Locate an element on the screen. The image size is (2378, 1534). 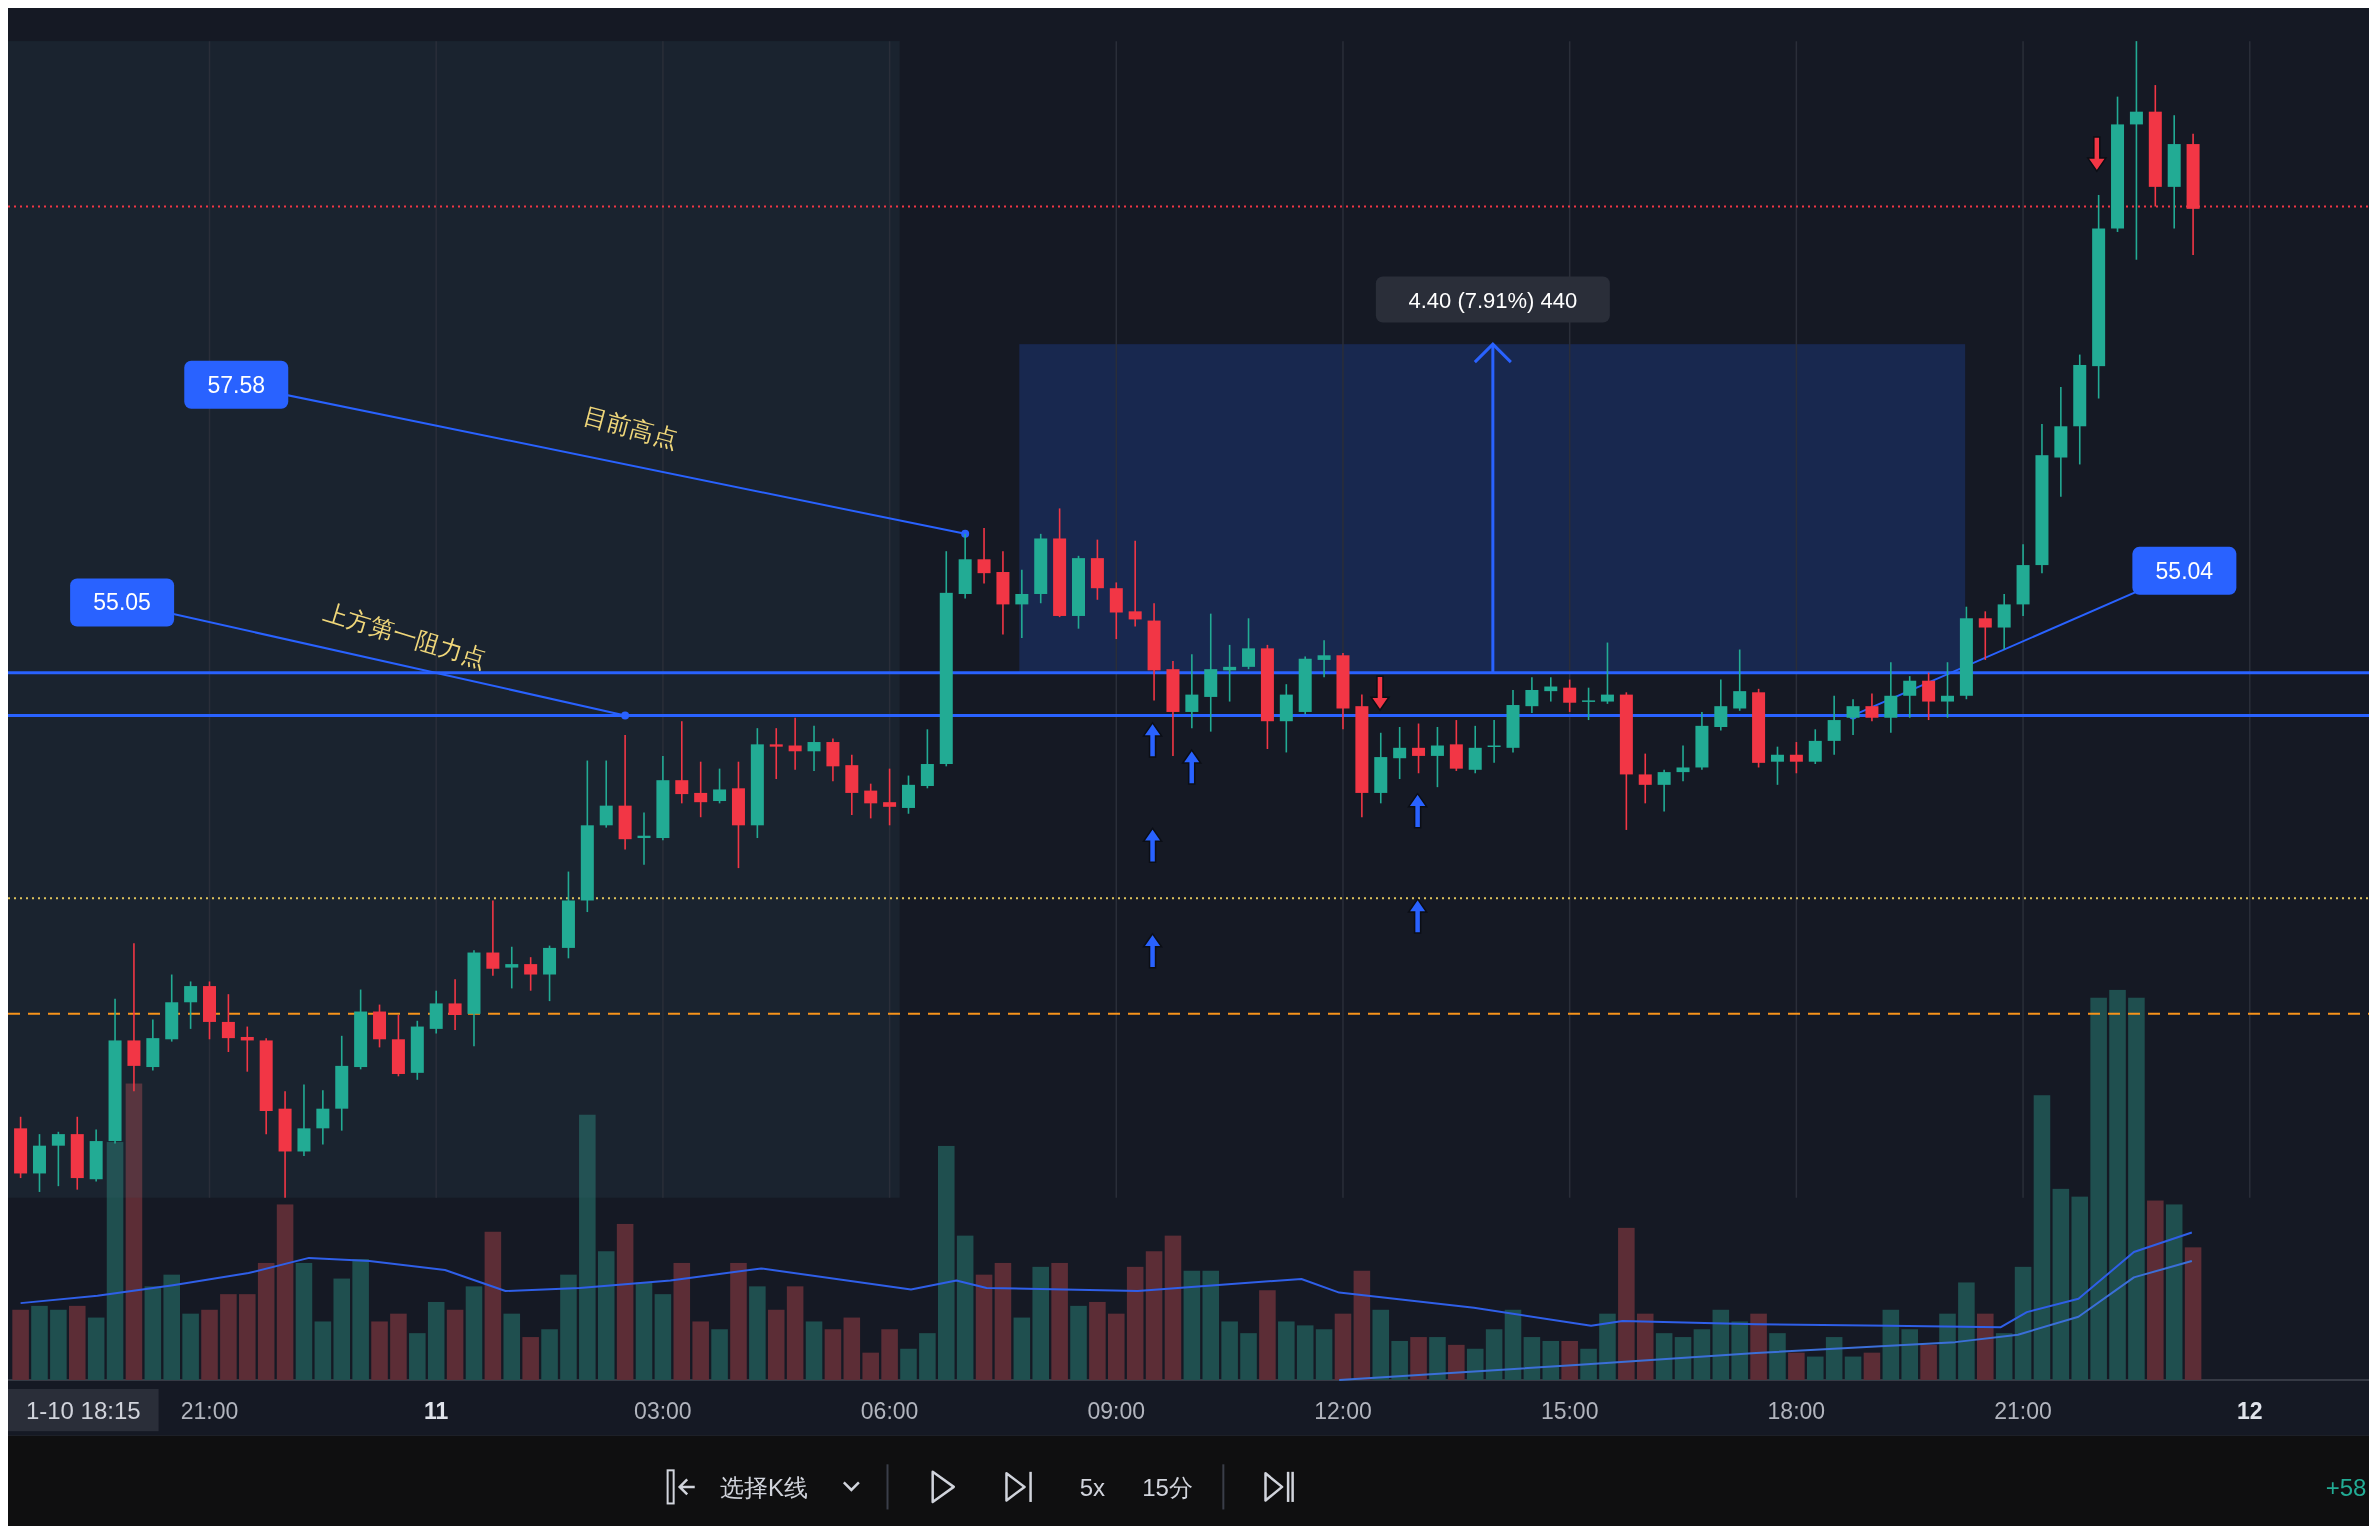
x-tick-label: 18:00 is located at coordinates (1796, 1411).